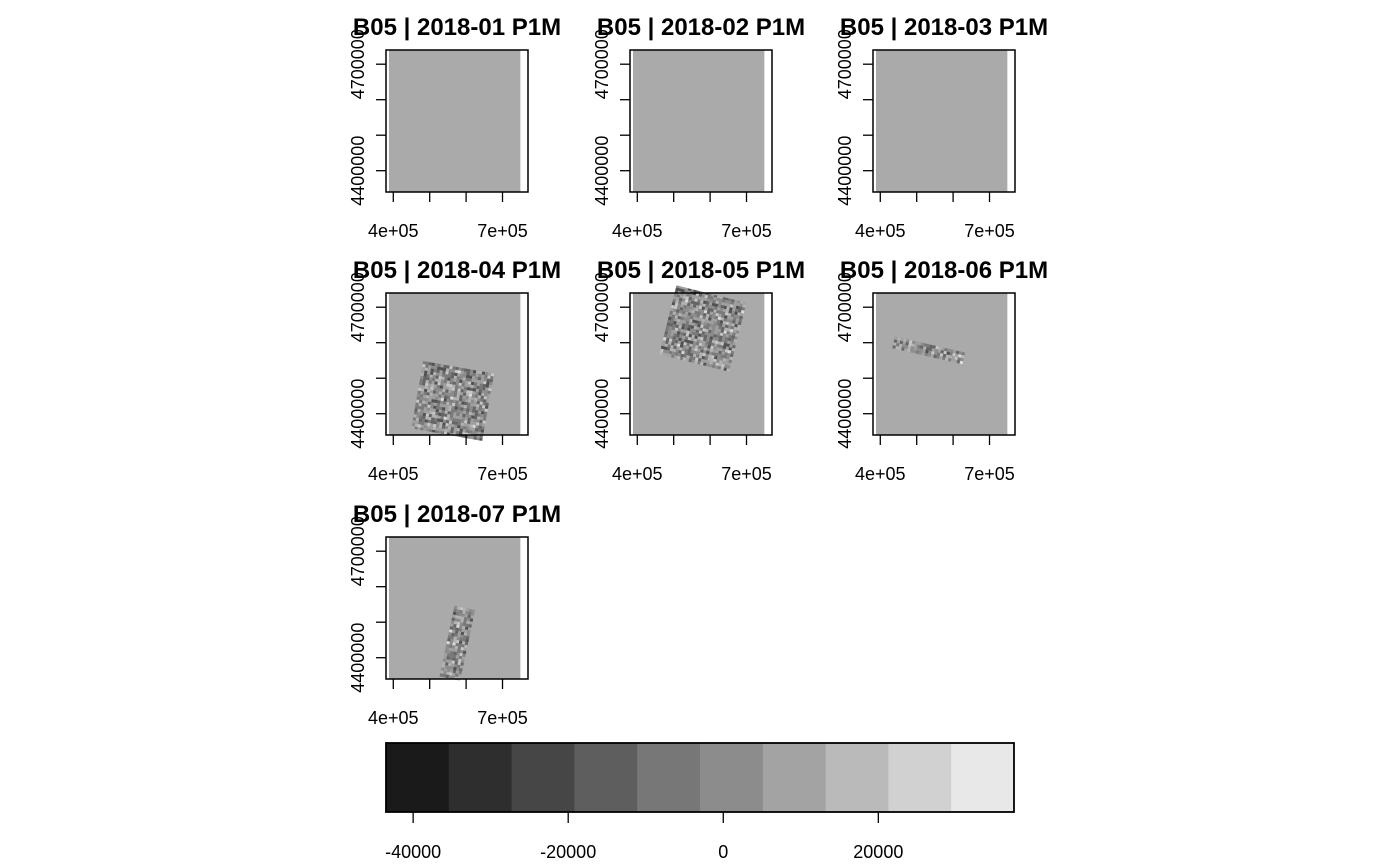 The width and height of the screenshot is (1400, 866). I want to click on colorbar-tick-label: -40000, so click(413, 852).